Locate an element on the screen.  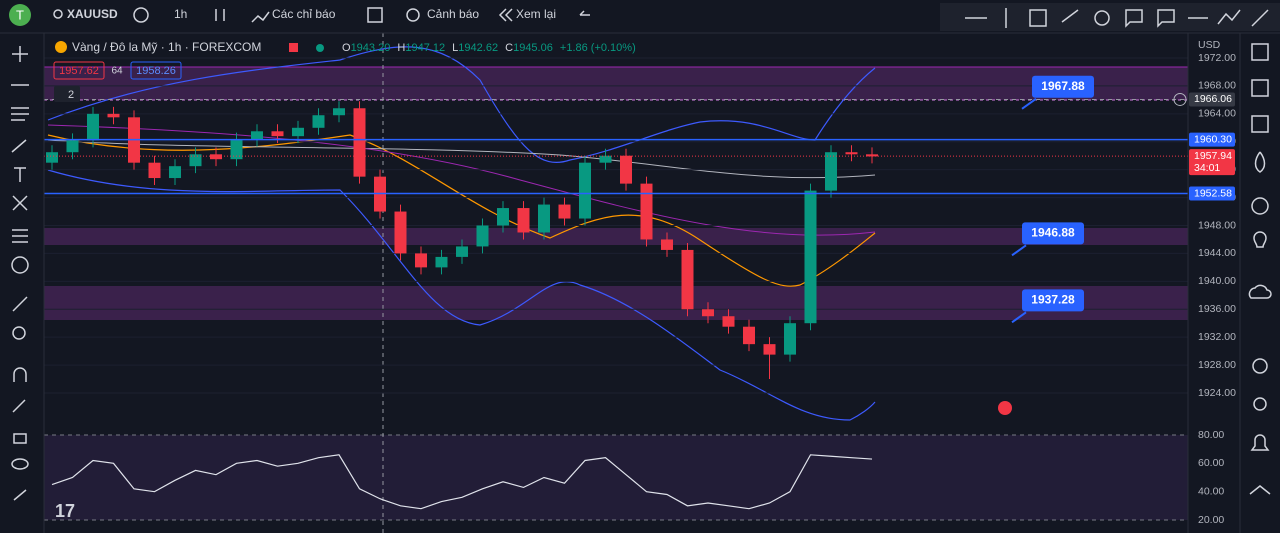
price-tick: 1932.00 is located at coordinates (1217, 337).